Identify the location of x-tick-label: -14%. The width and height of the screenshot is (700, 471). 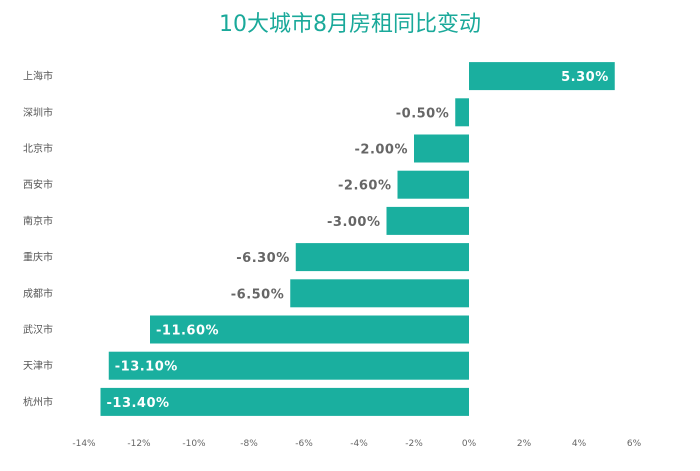
(84, 444).